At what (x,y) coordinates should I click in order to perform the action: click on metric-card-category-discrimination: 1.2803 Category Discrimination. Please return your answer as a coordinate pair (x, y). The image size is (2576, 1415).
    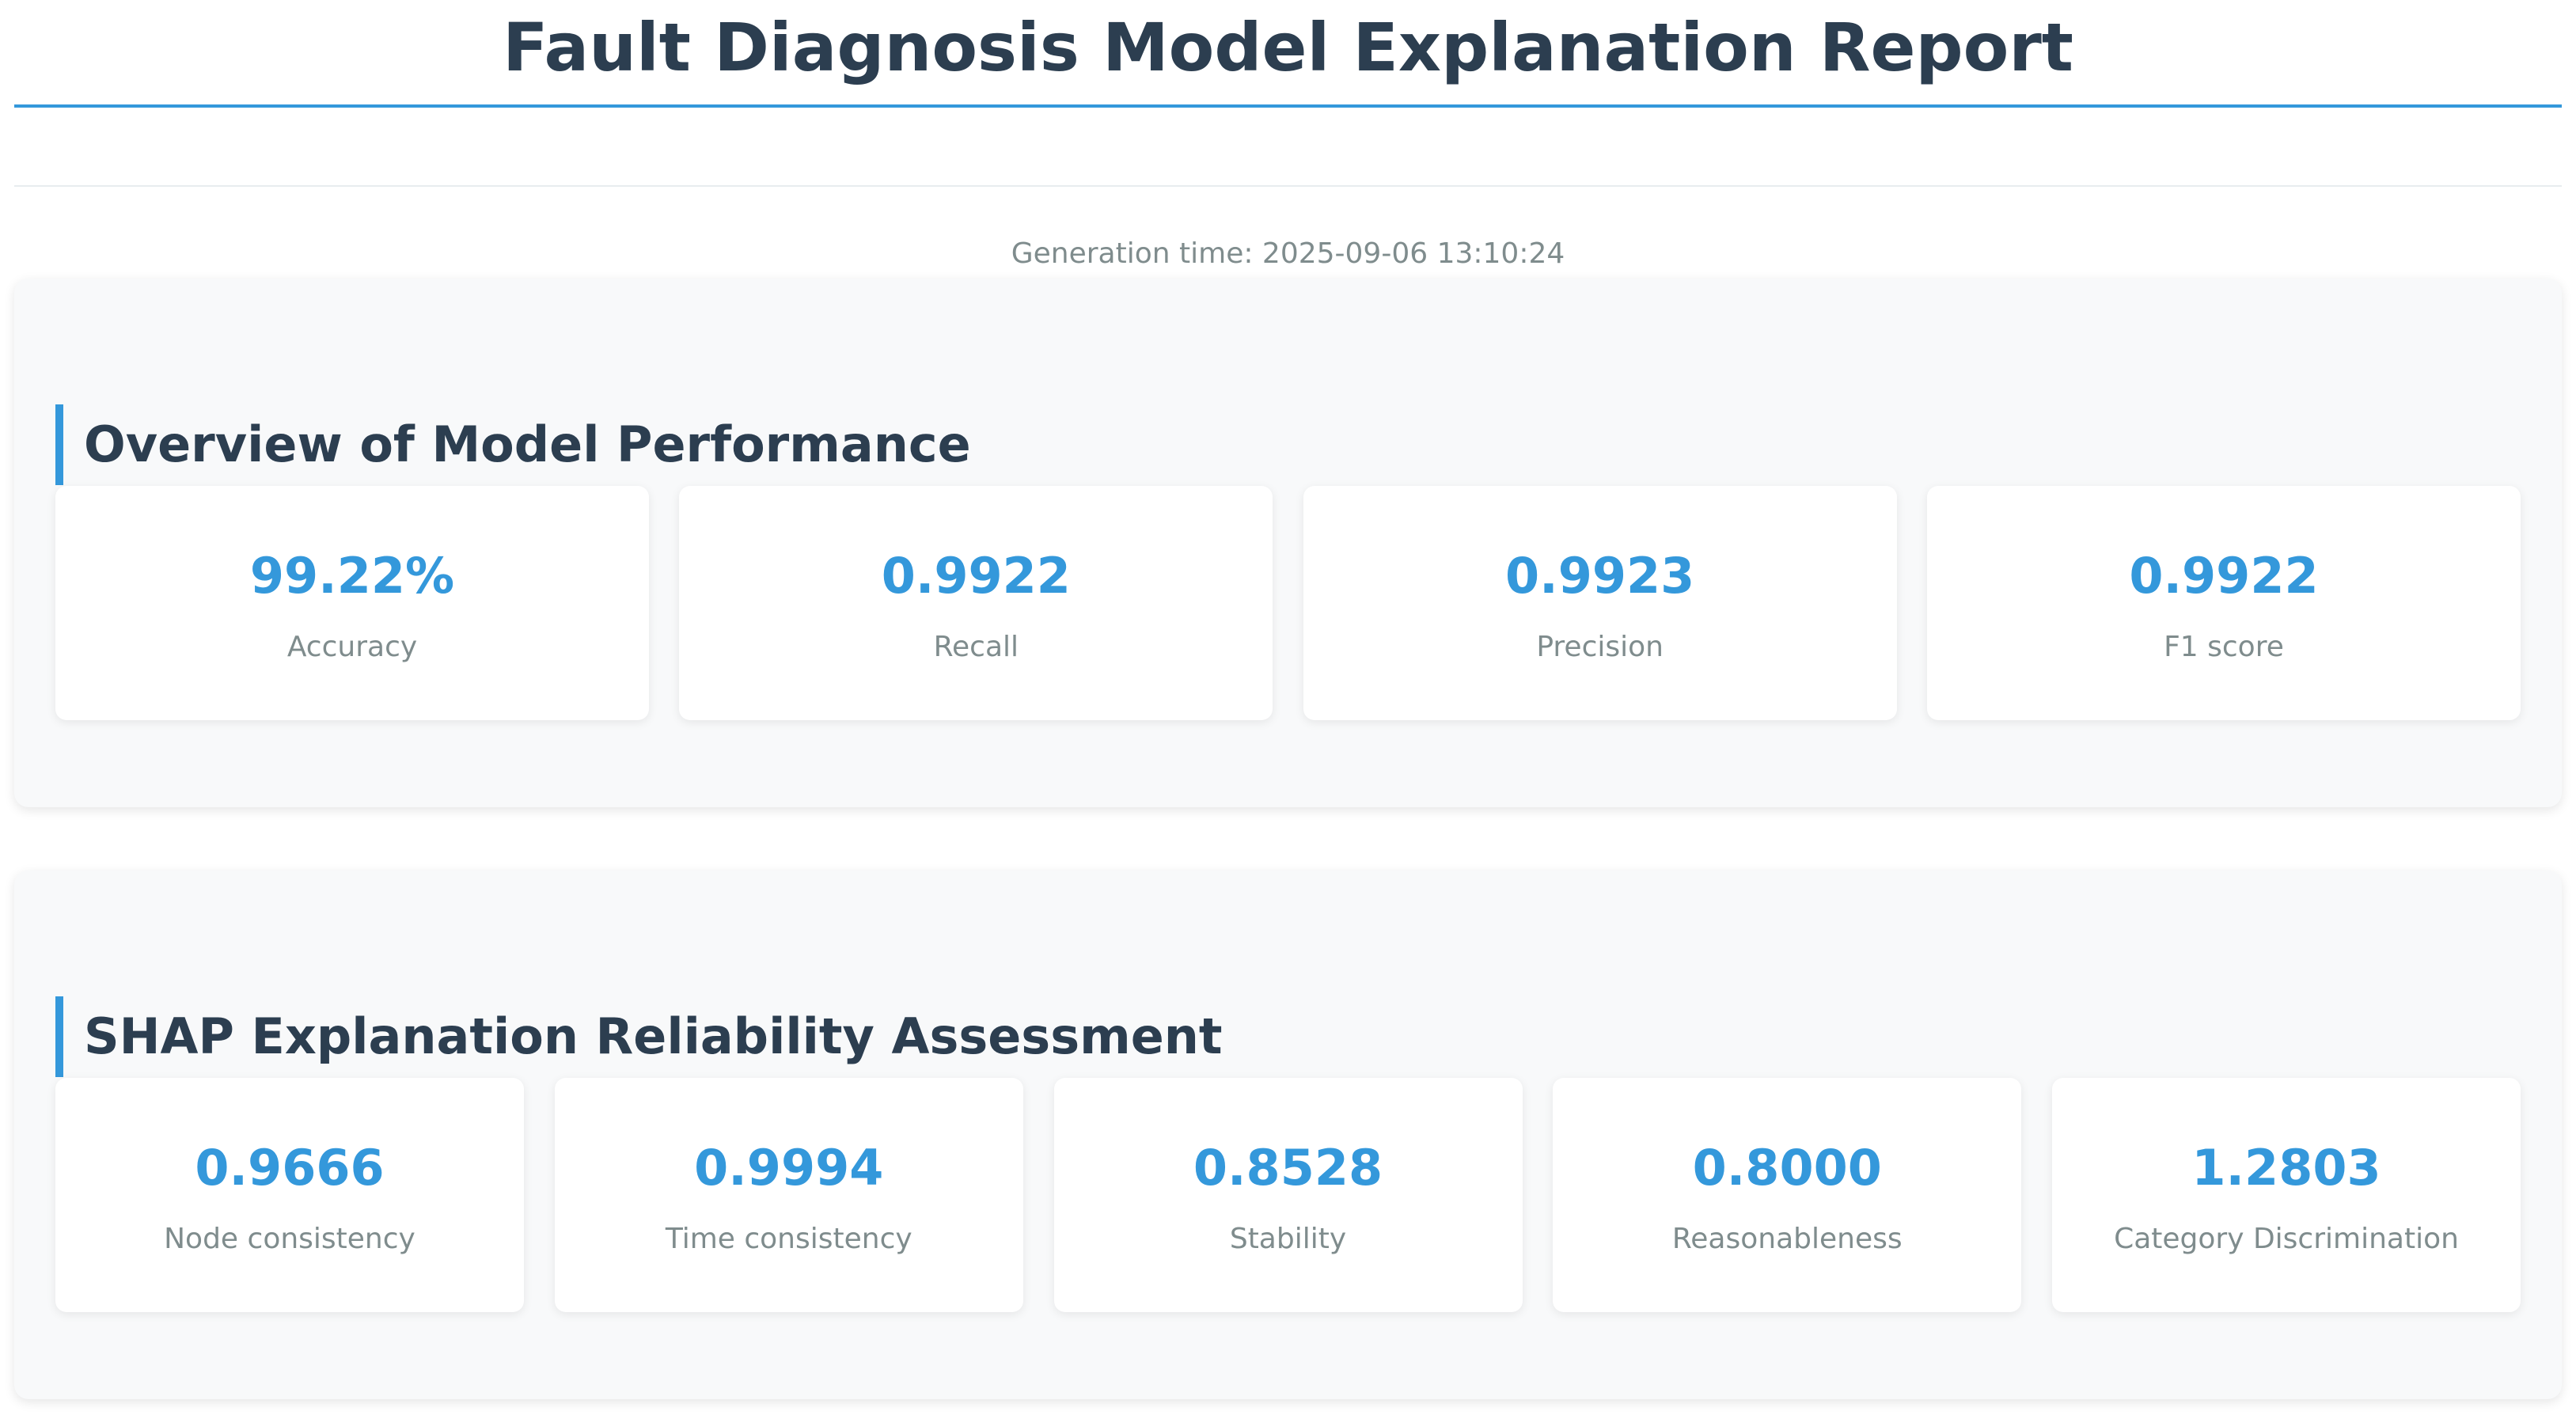
    Looking at the image, I should click on (2286, 1195).